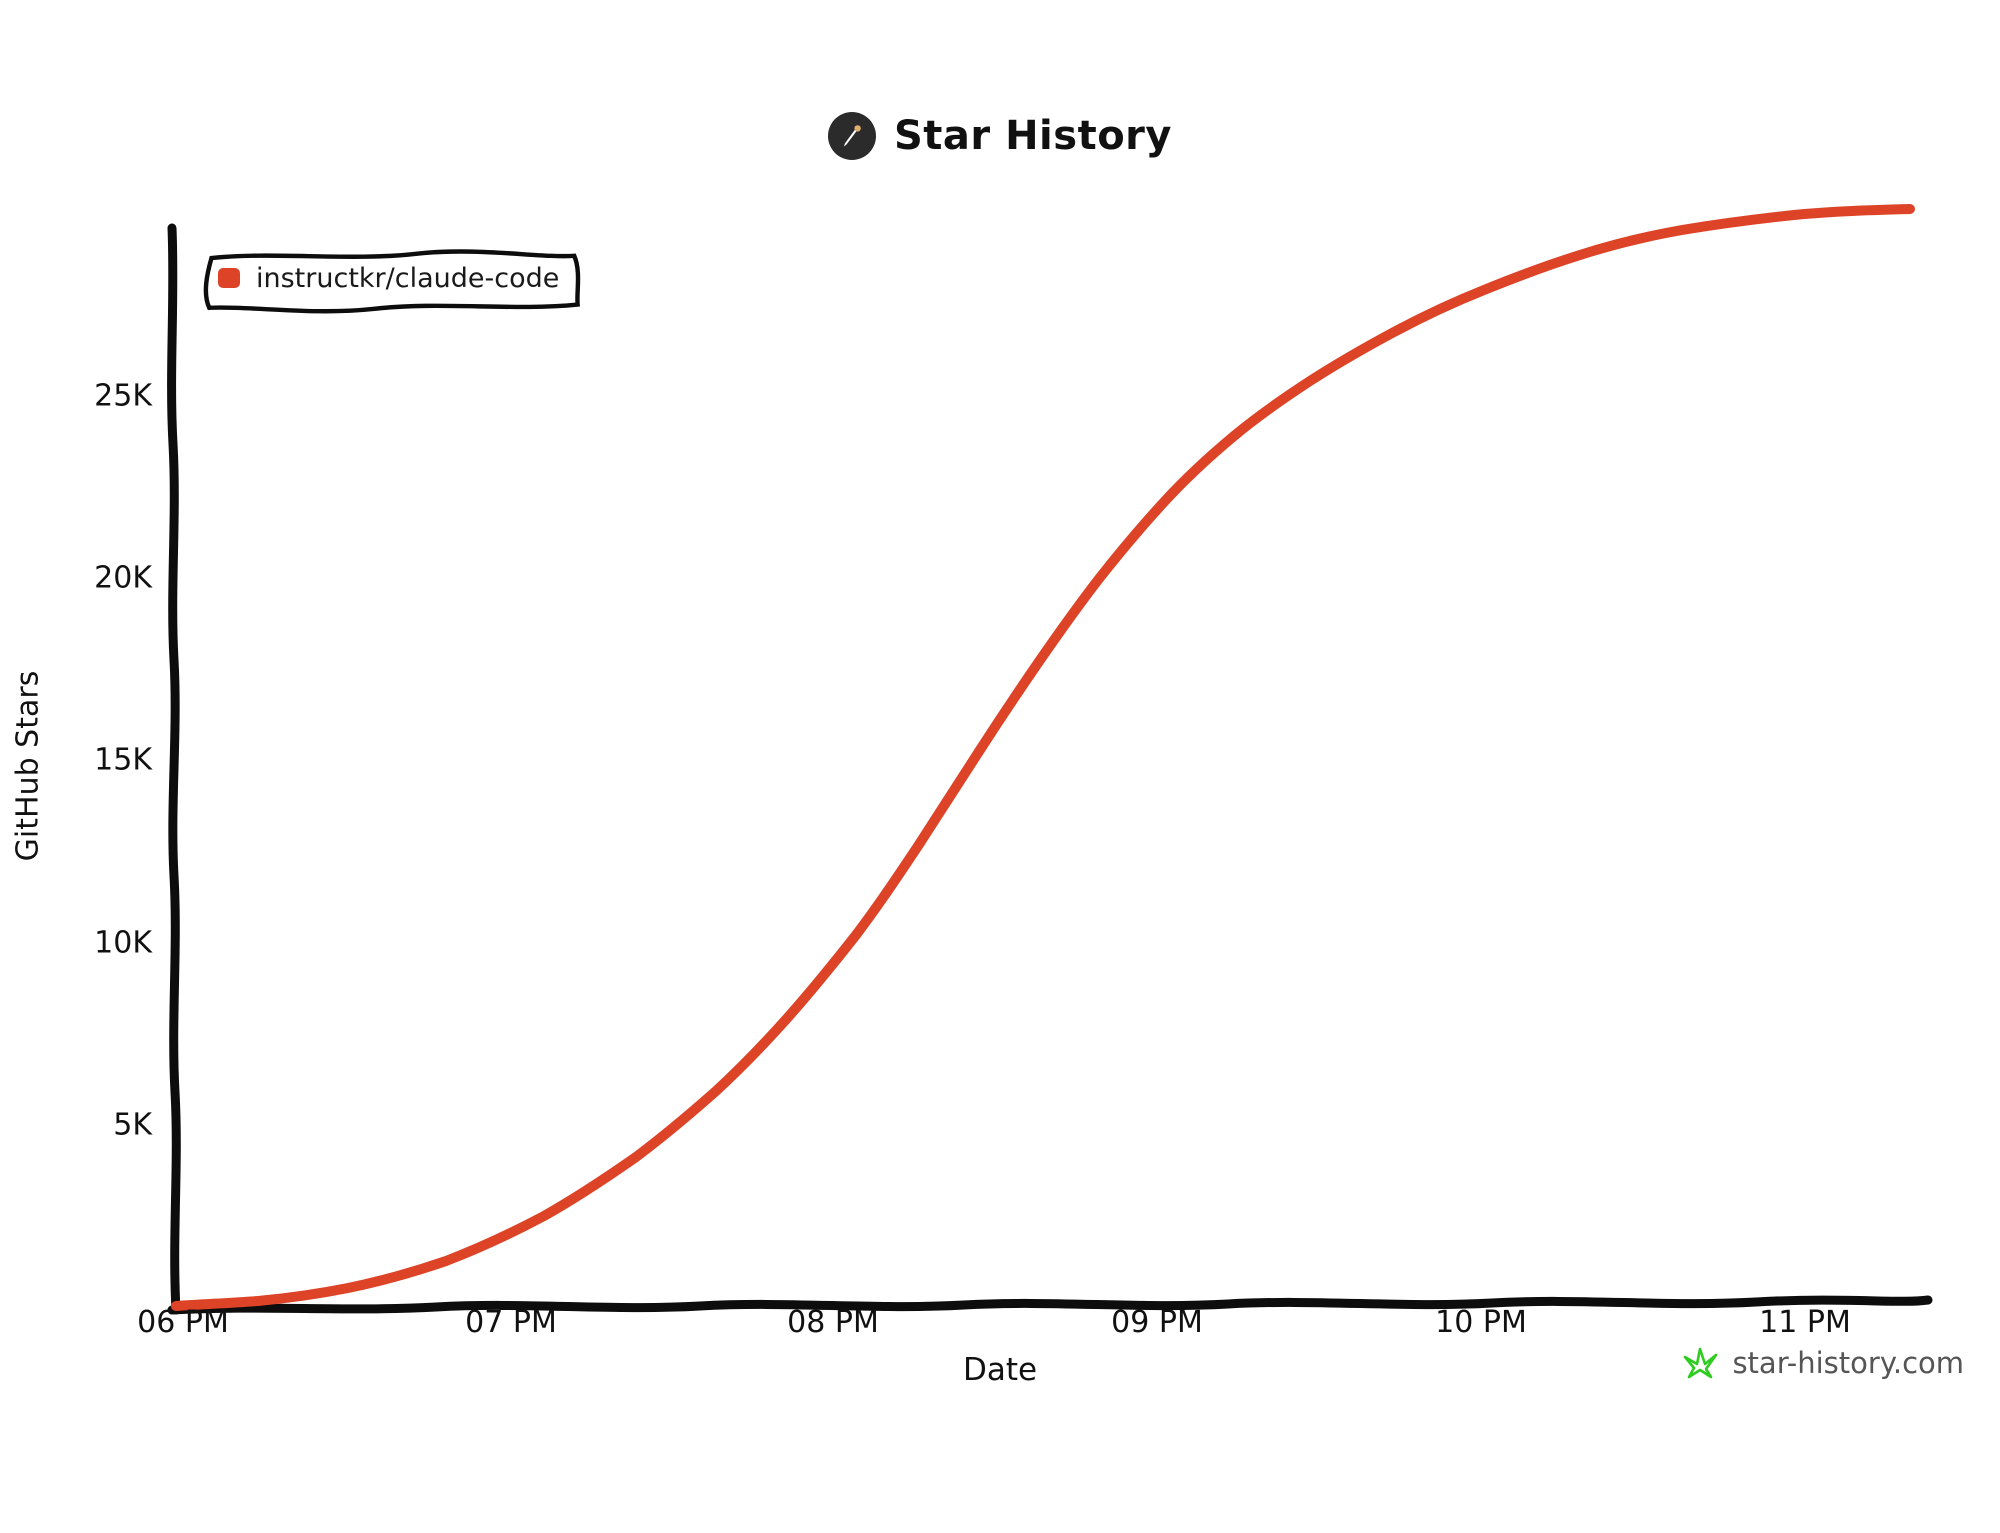 The width and height of the screenshot is (2000, 1533). I want to click on chart-legend: instructkr/claude-code, so click(390, 280).